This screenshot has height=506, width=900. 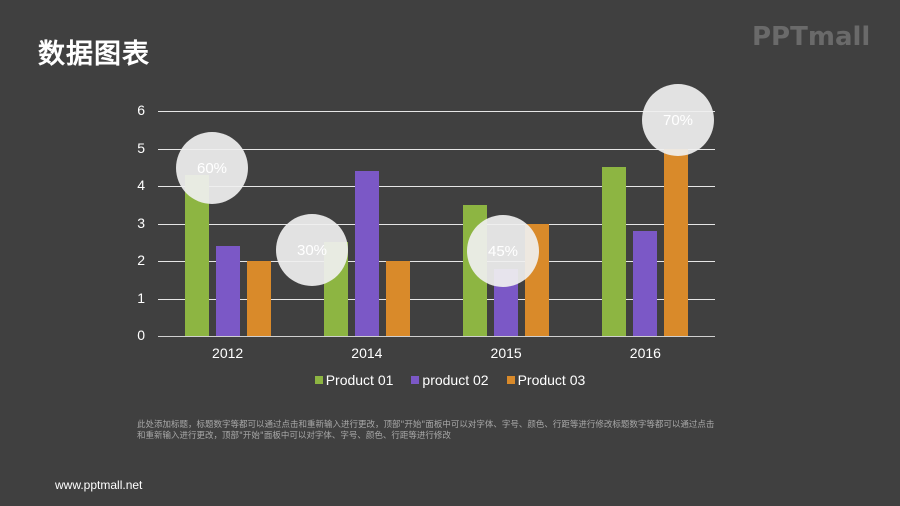 What do you see at coordinates (678, 120) in the screenshot?
I see `percentage-bubble: 70%` at bounding box center [678, 120].